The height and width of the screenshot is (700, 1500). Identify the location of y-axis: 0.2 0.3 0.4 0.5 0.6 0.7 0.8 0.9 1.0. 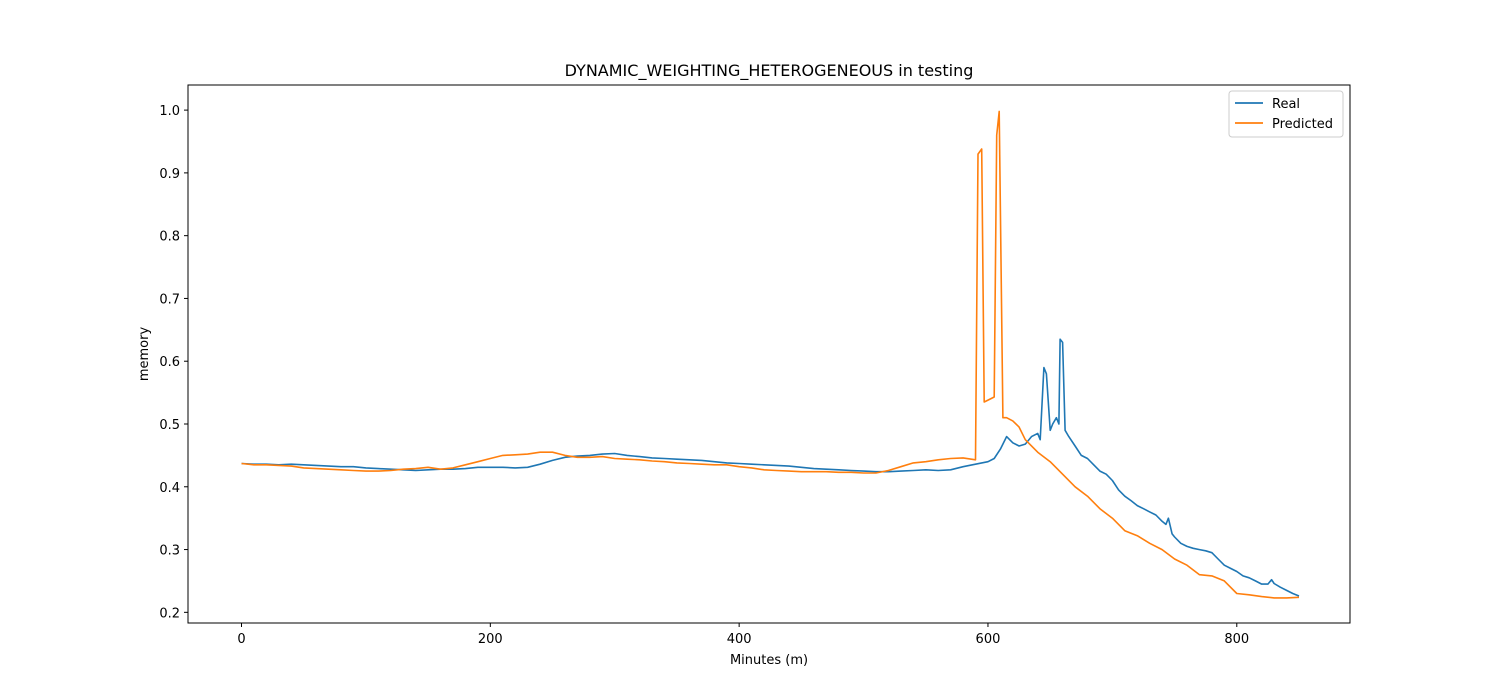
(173, 362).